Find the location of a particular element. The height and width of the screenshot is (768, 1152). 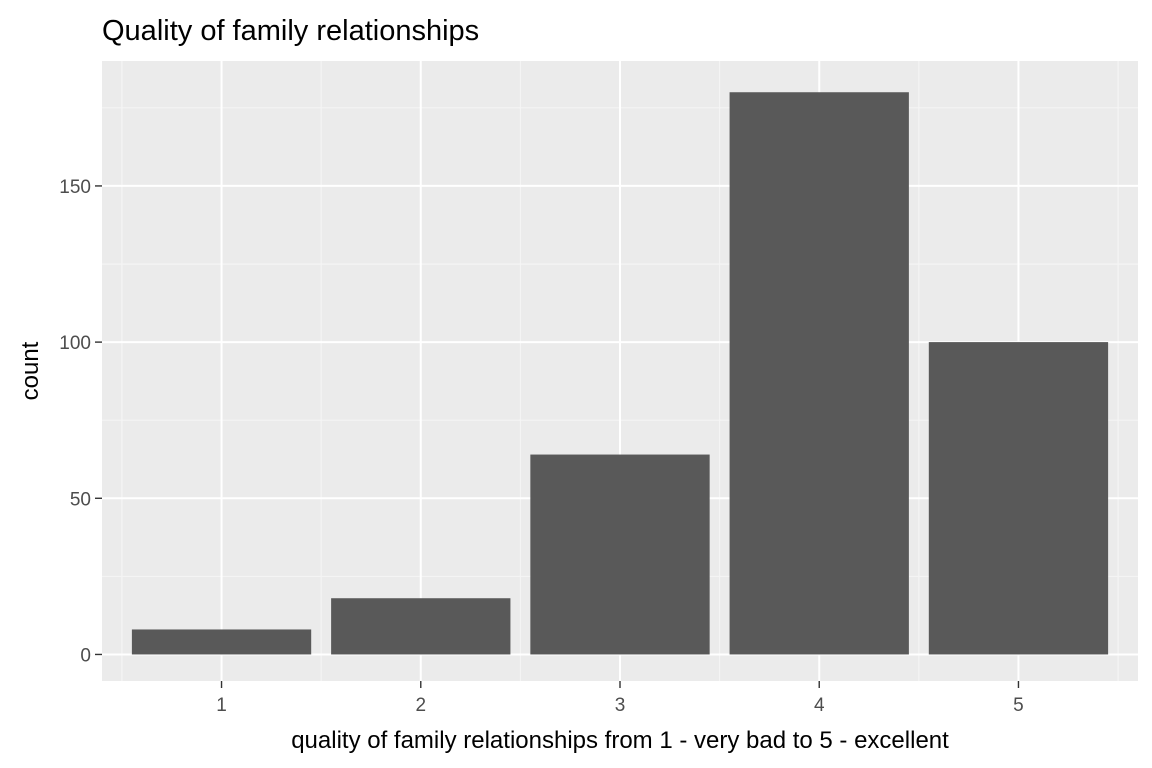

y-tick-label: 50 is located at coordinates (80, 499).